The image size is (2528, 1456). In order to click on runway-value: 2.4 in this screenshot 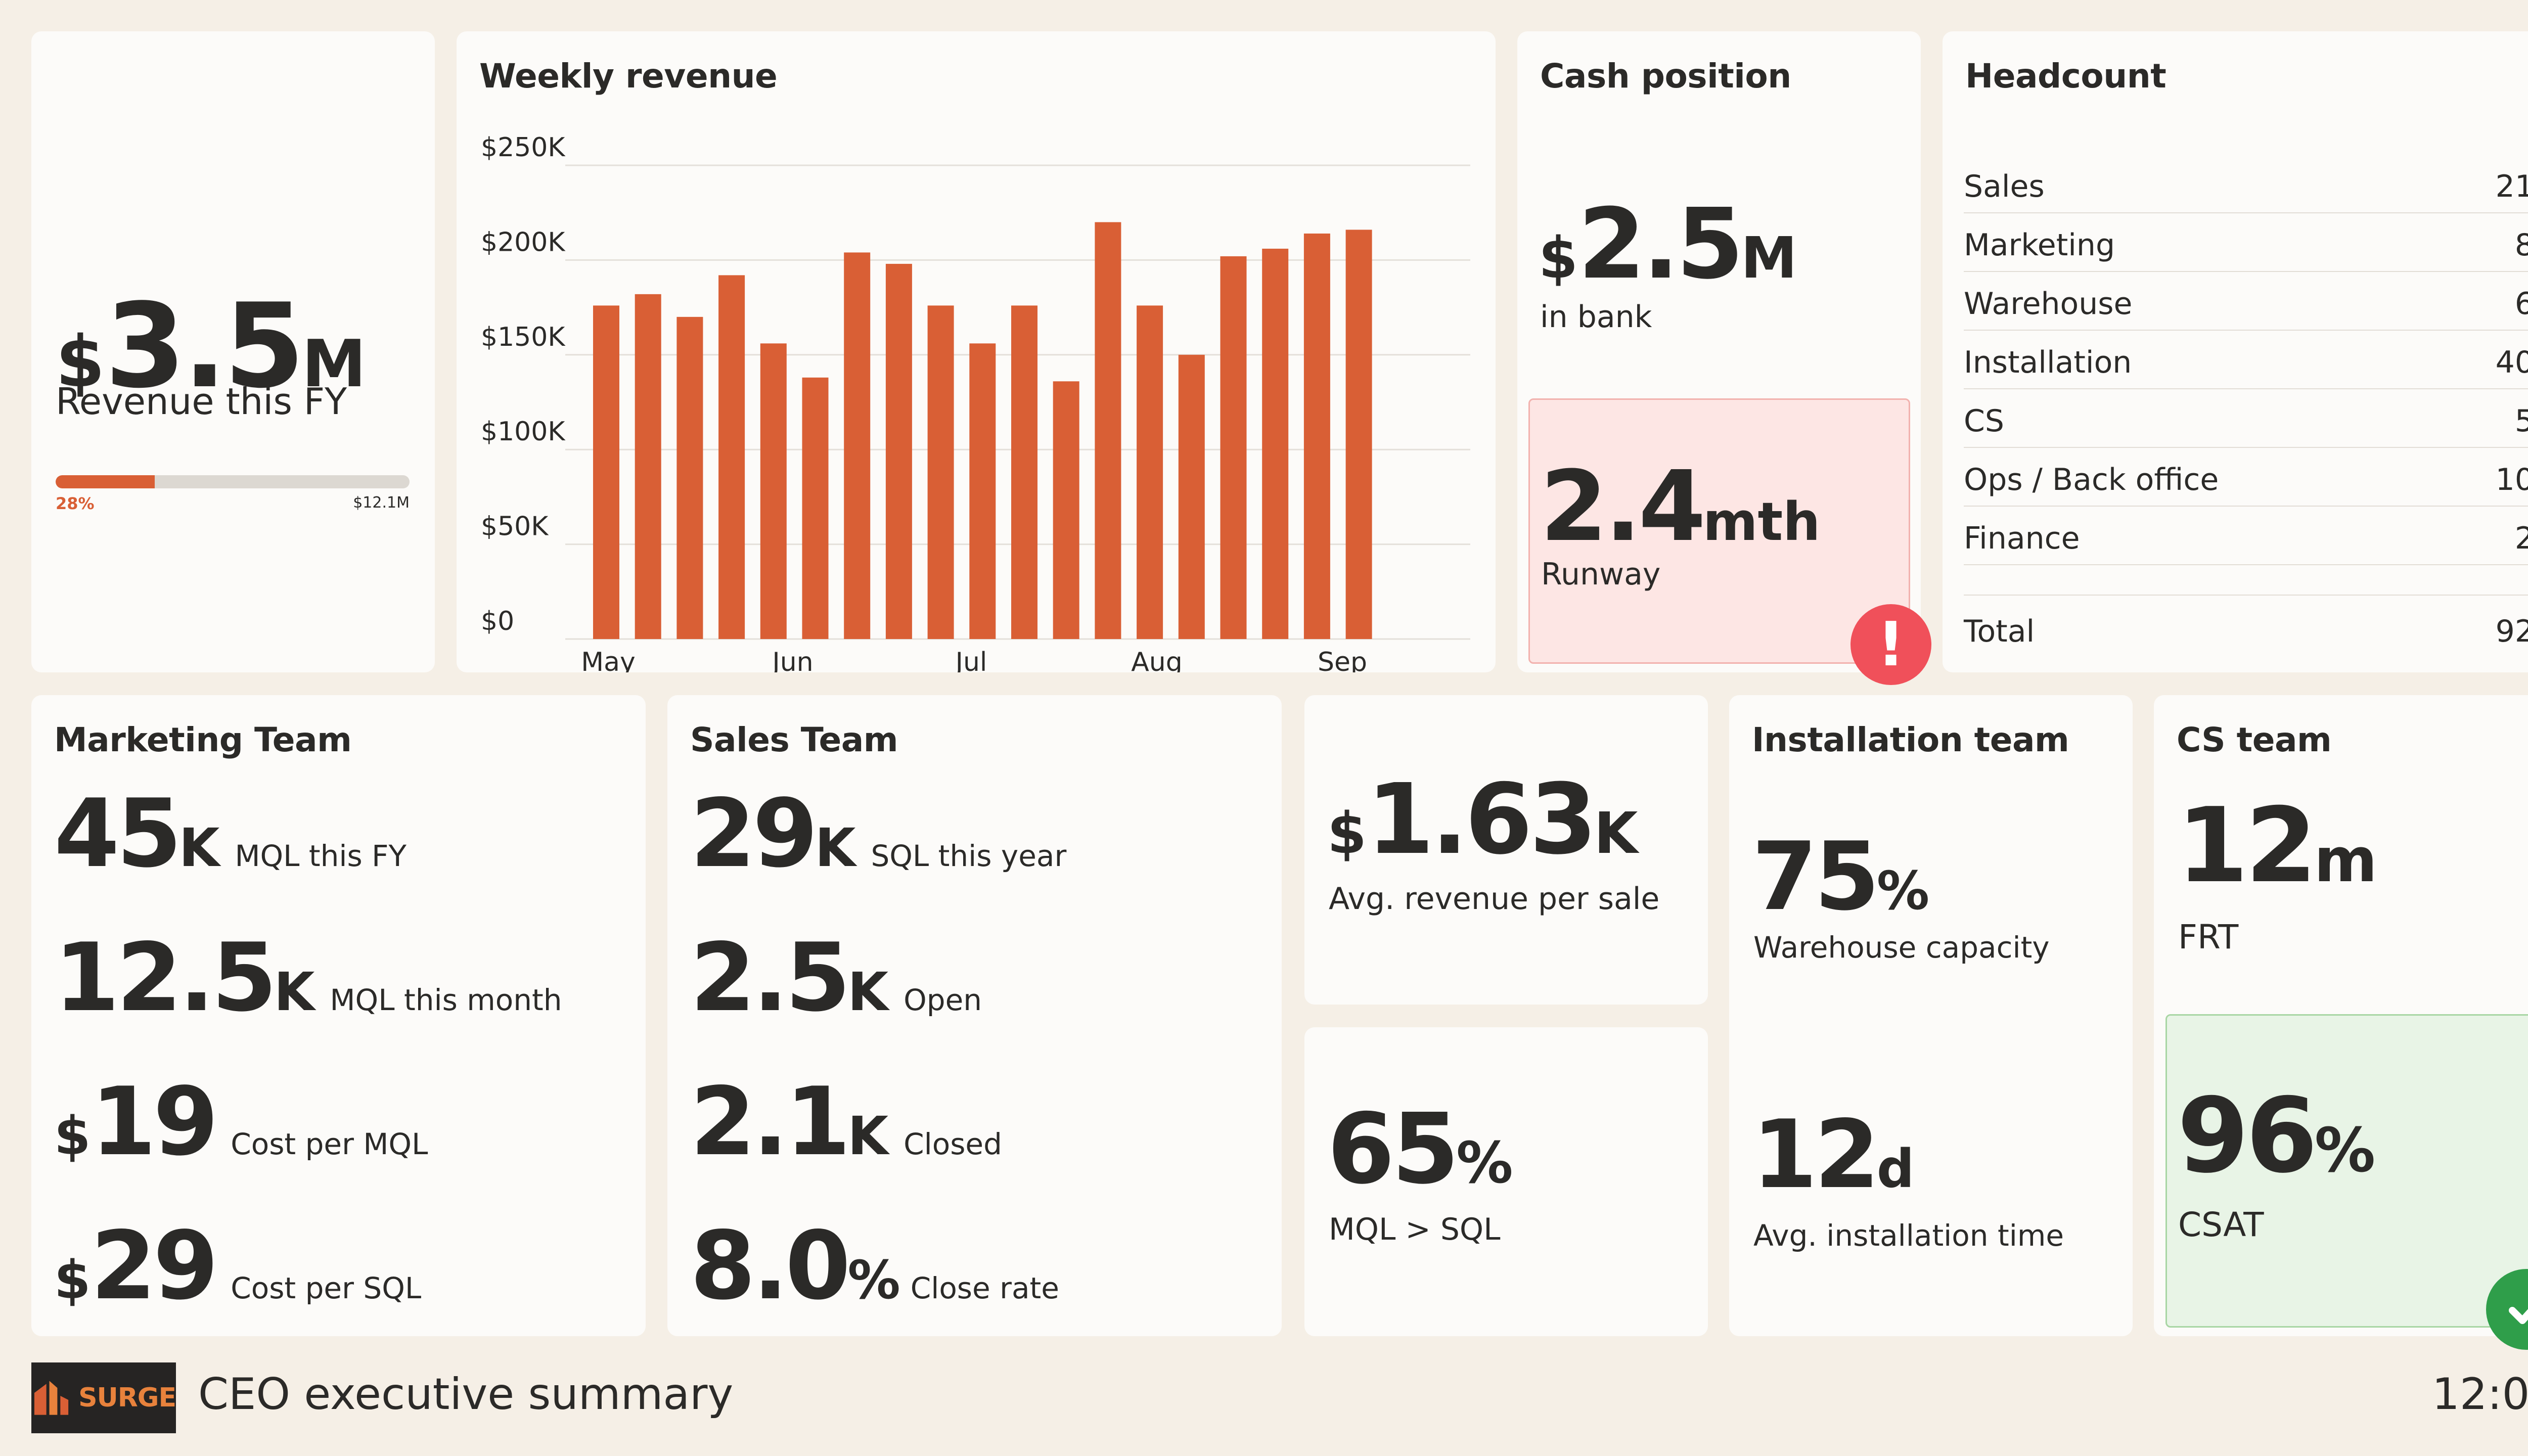, I will do `click(1623, 506)`.